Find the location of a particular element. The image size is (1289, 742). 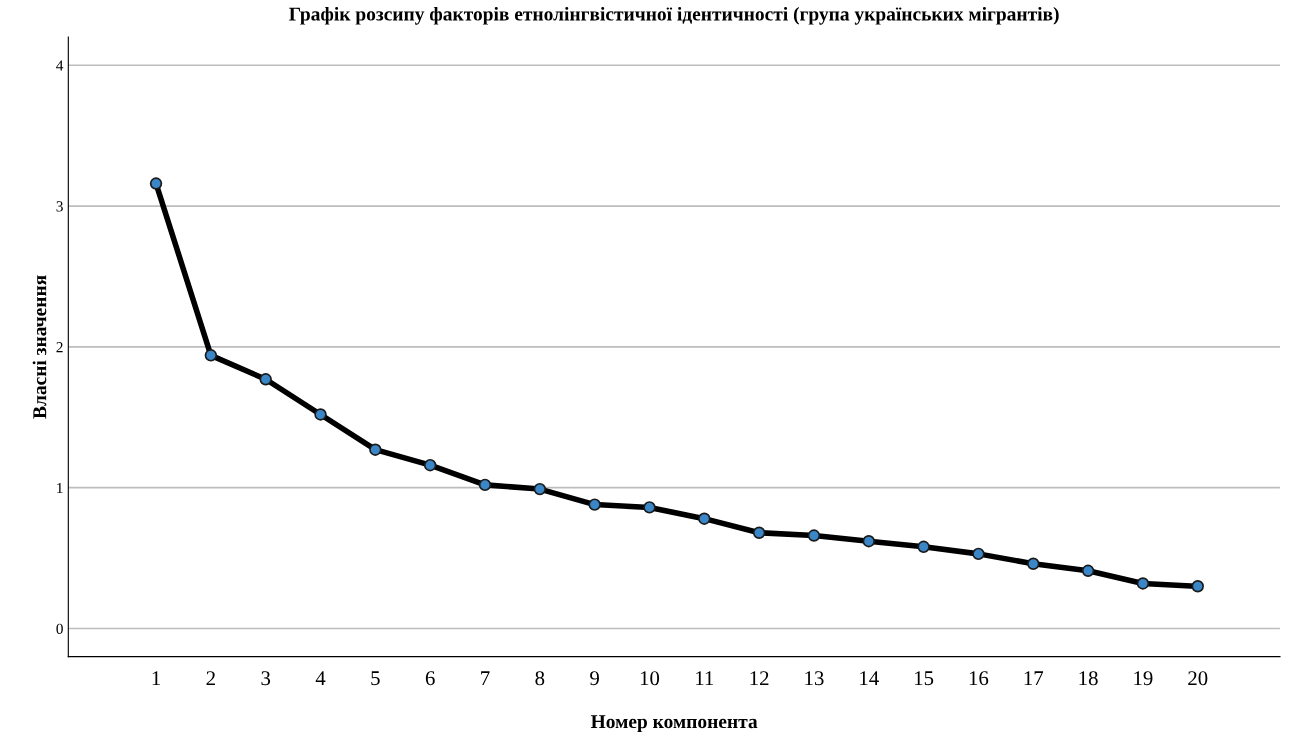

x-tick-label: 20 is located at coordinates (1198, 678).